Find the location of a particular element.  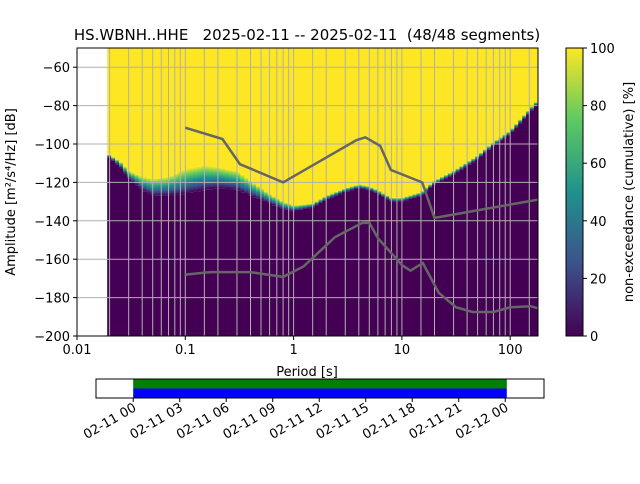

coverage-tick-label: 02-12 00 is located at coordinates (482, 421).